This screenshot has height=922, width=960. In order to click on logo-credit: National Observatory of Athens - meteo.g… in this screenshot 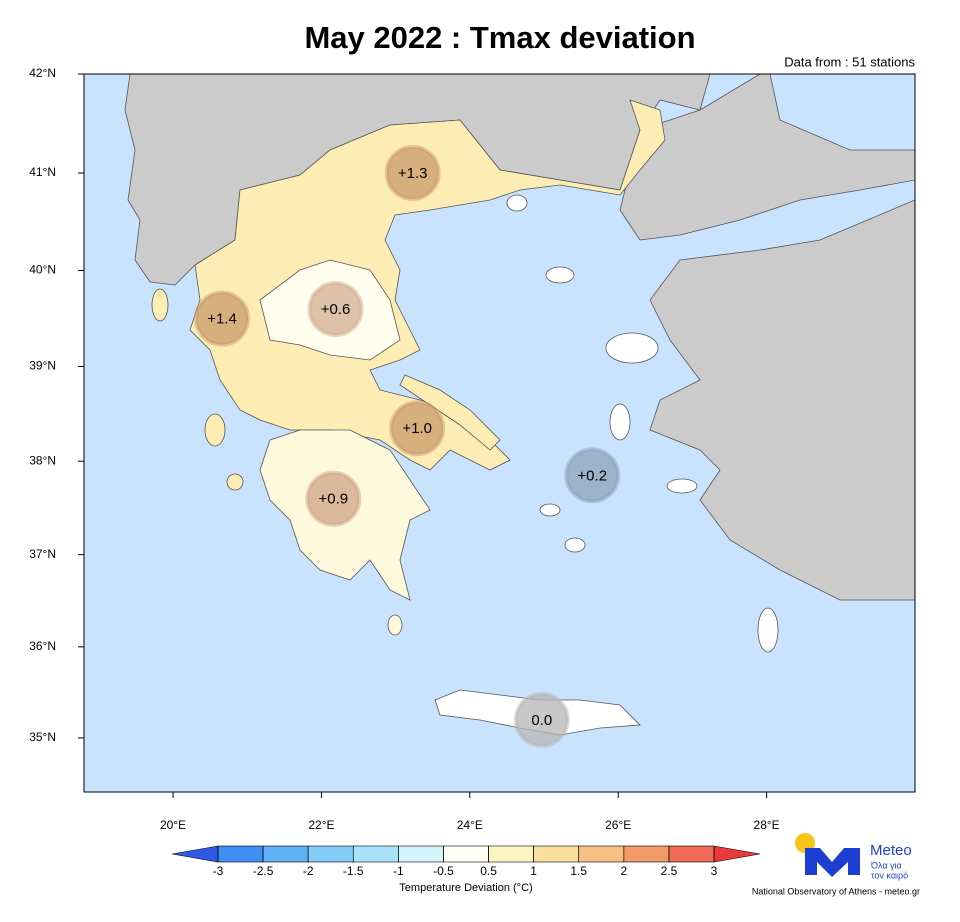, I will do `click(836, 891)`.